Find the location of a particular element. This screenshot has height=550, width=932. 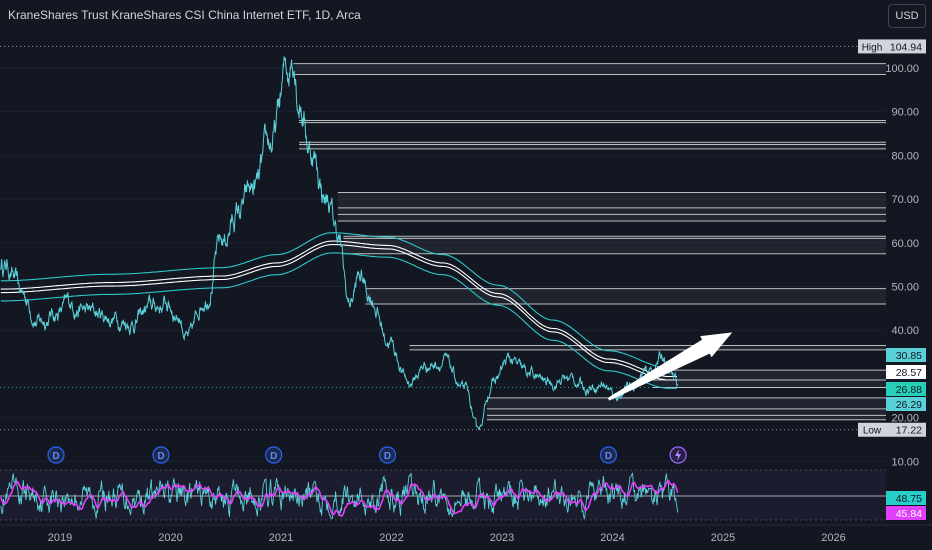

projection-arrow is located at coordinates (670, 366).